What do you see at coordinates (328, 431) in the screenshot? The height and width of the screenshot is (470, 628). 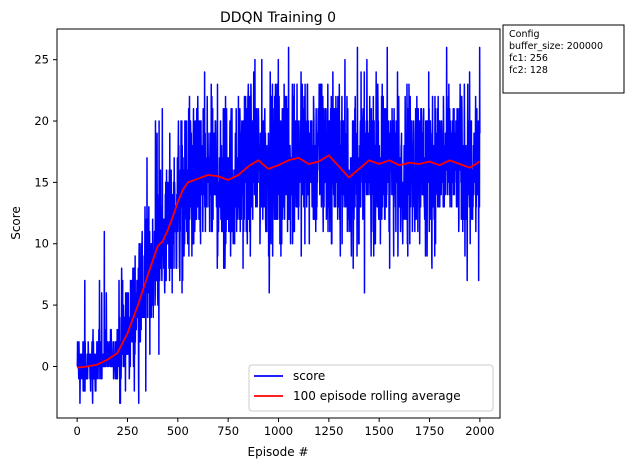 I see `x-tick-label: 1250` at bounding box center [328, 431].